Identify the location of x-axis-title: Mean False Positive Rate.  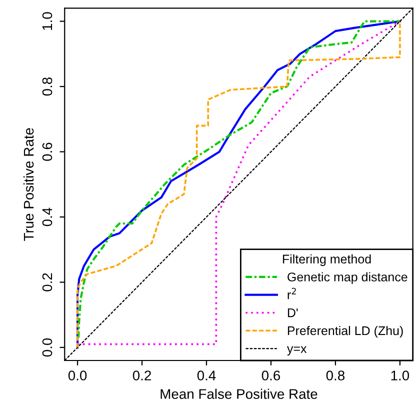
(239, 393).